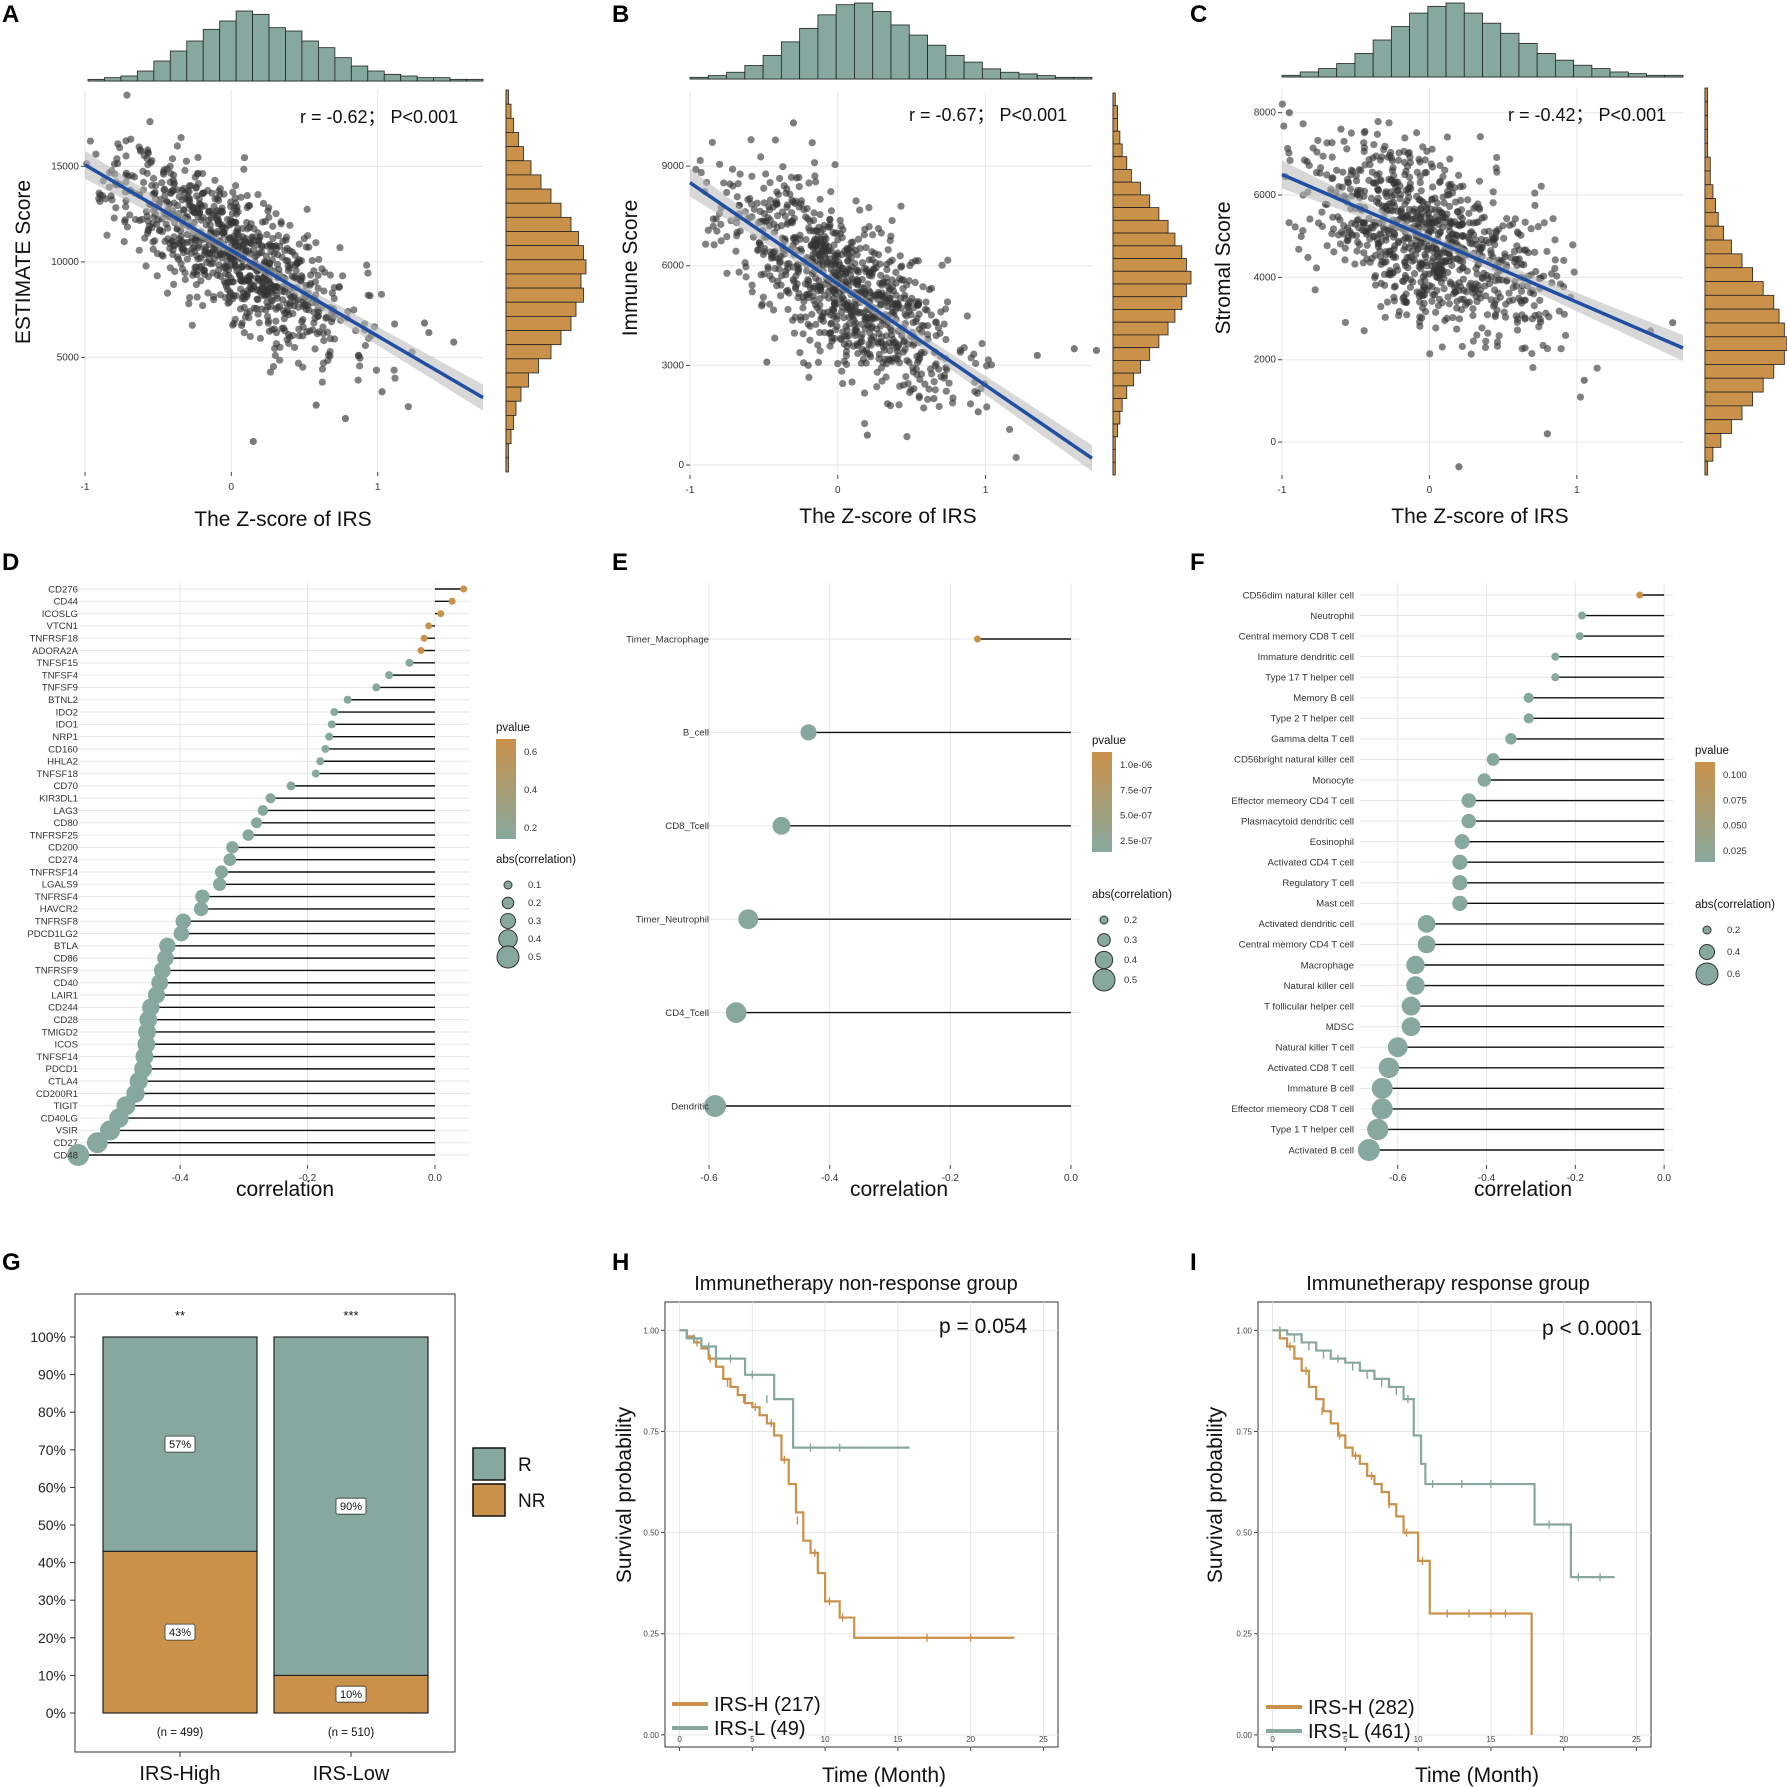  I want to click on lollipop-f-xlabel: correlation, so click(1523, 1189).